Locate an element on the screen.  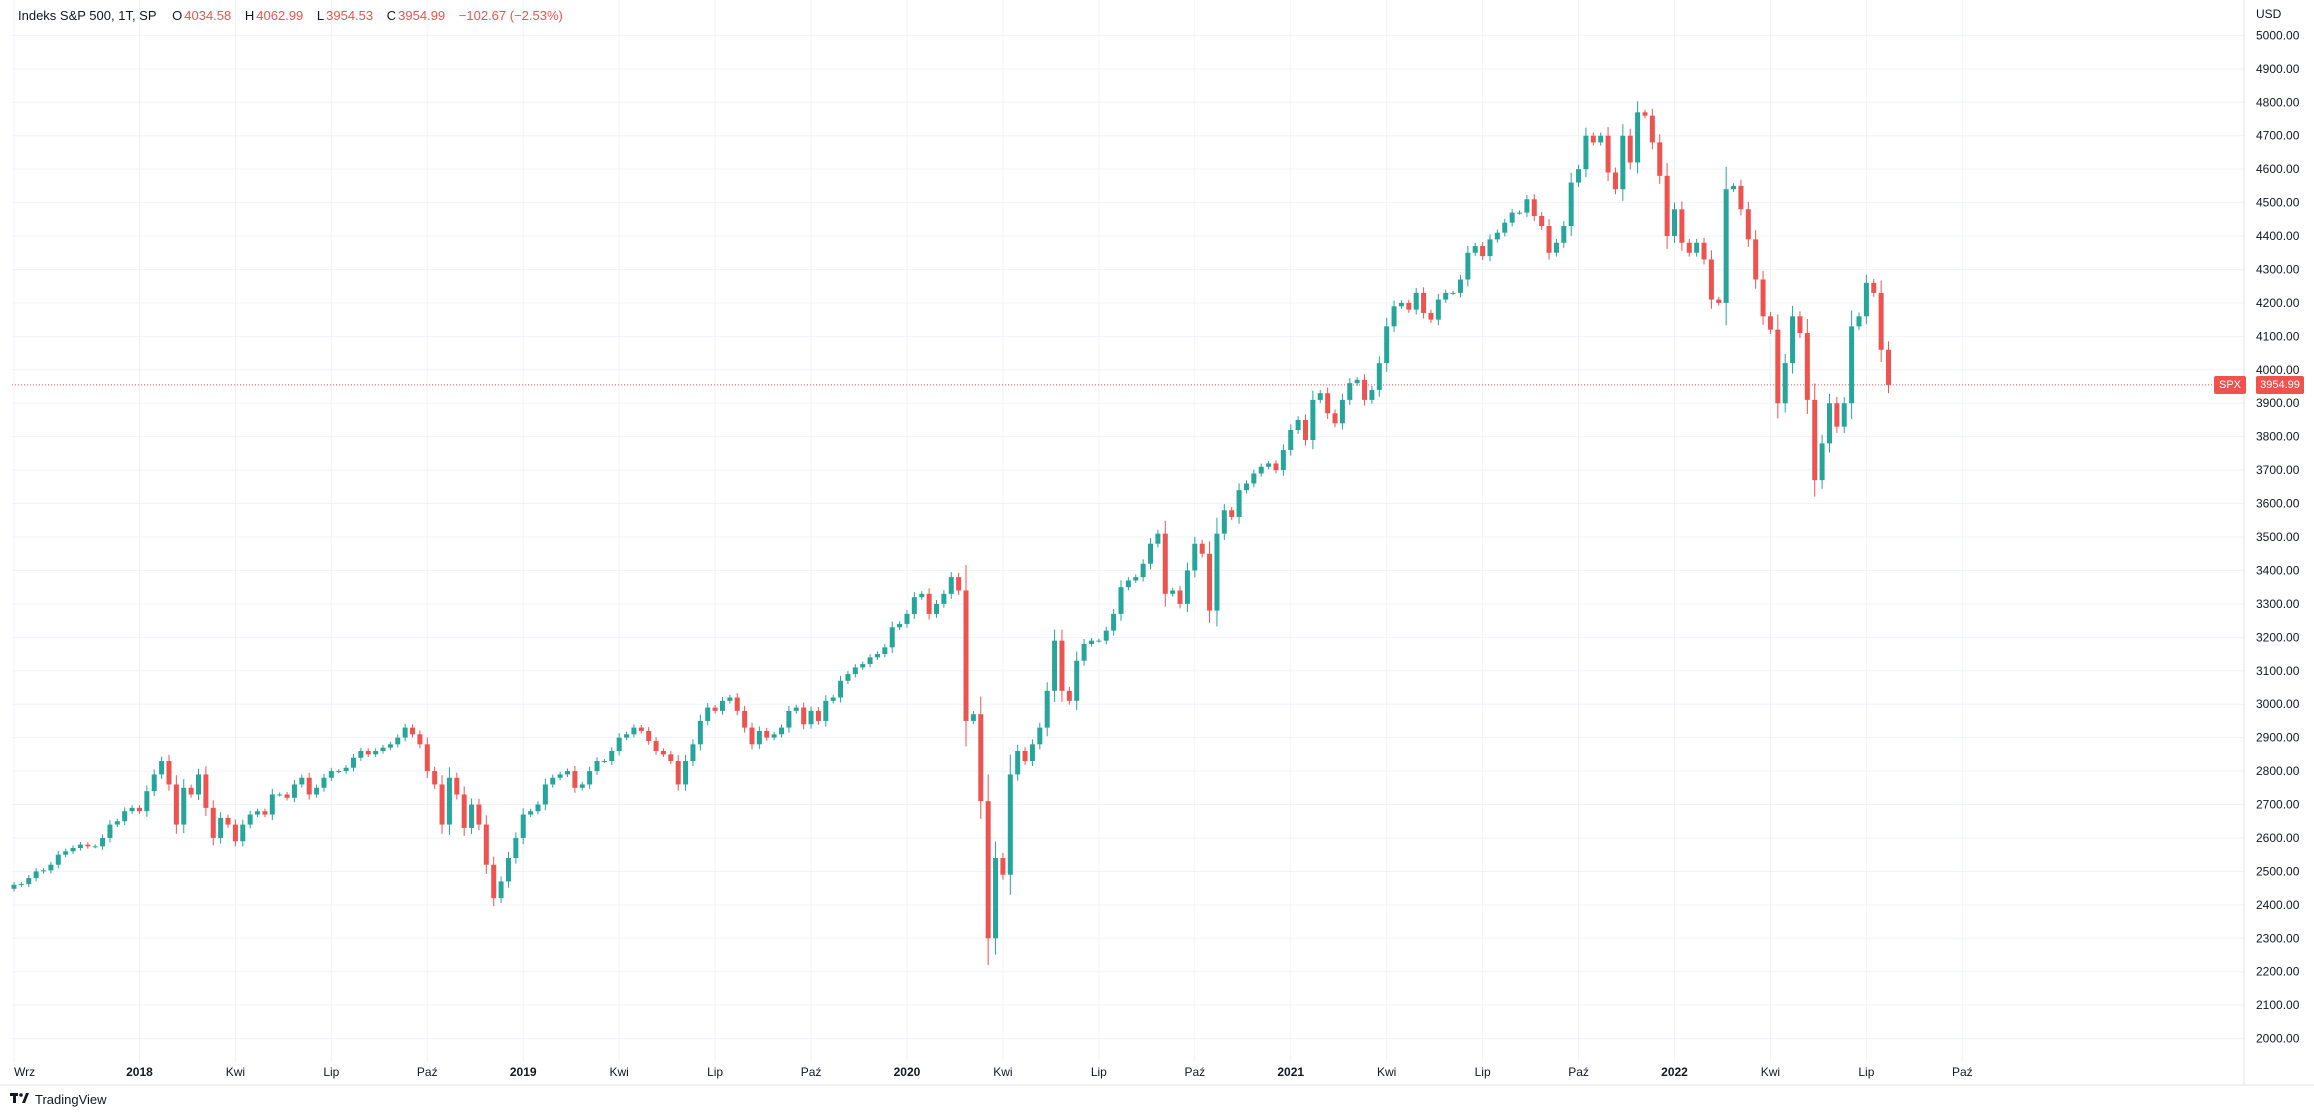
price-tick-label: 3800.00 is located at coordinates (2278, 437).